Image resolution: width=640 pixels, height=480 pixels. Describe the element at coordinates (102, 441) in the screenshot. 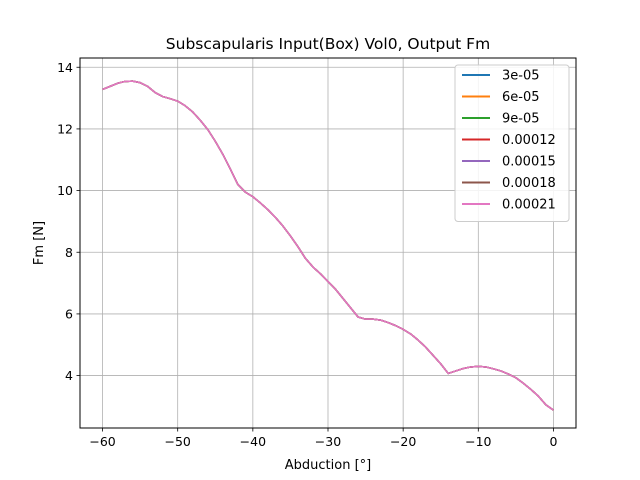

I see `x-tick-label: −60` at that location.